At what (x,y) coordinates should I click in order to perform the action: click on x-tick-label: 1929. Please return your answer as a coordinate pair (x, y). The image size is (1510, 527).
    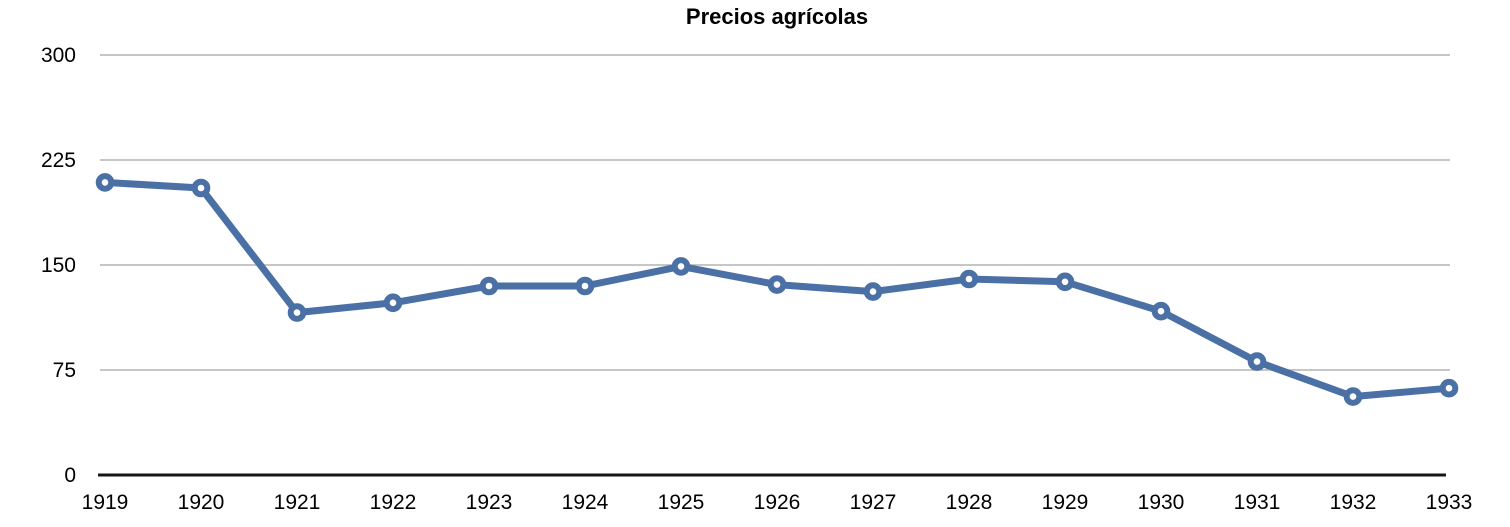
    Looking at the image, I should click on (1065, 502).